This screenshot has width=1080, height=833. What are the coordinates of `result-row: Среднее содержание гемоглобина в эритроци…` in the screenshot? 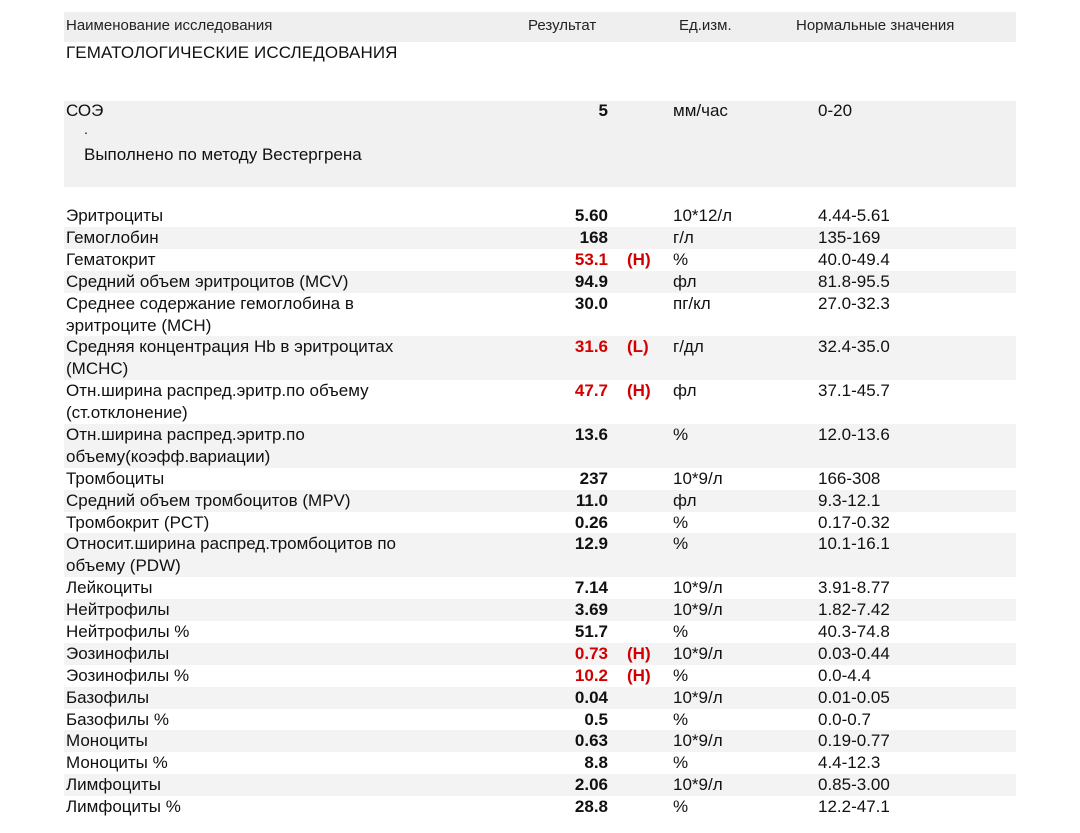 It's located at (540, 315).